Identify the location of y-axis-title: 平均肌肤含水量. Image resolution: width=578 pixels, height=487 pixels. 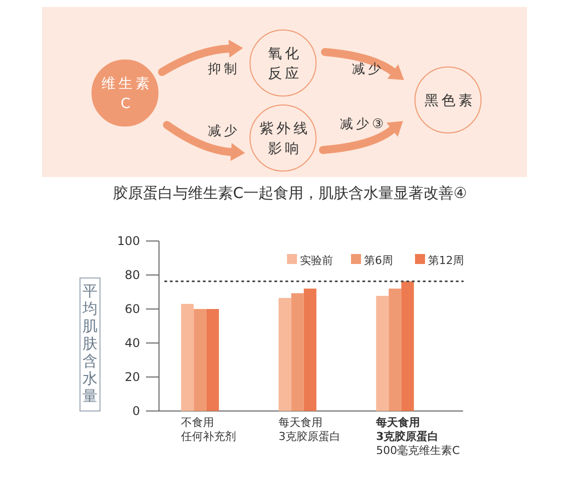
(90, 343).